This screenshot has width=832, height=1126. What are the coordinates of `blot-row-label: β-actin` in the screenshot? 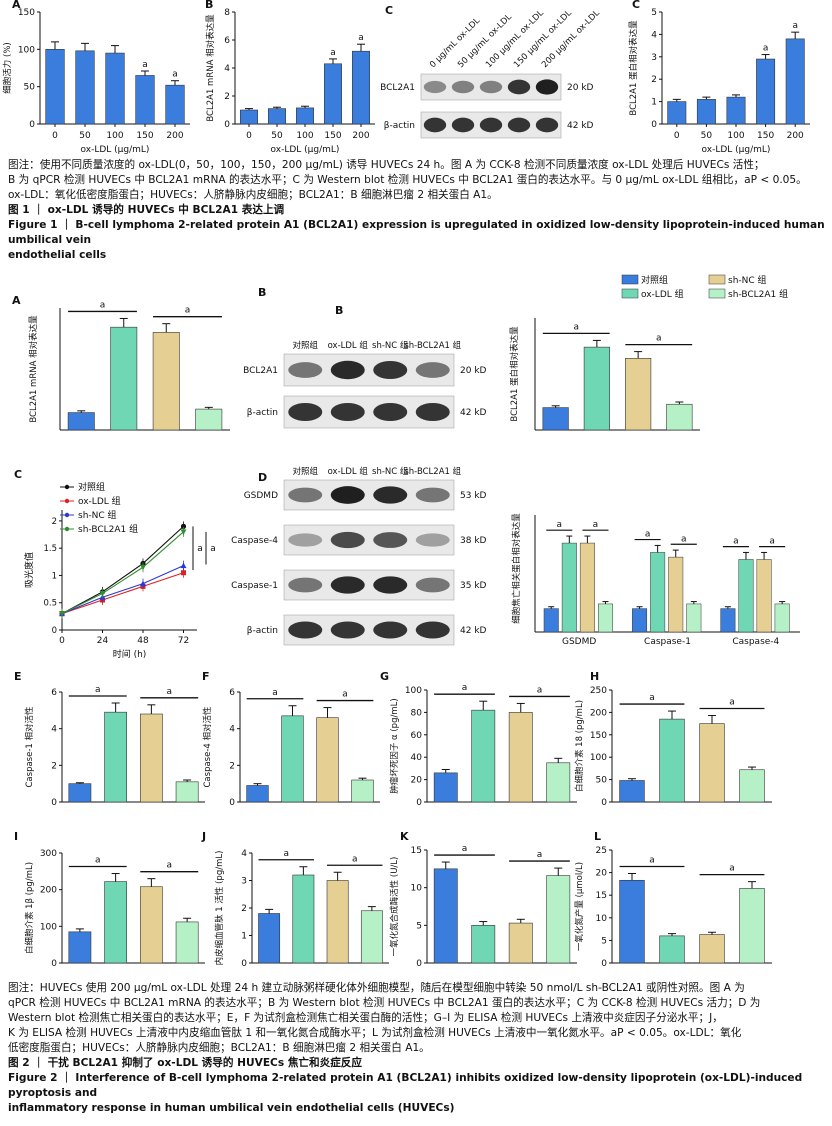 It's located at (399, 126).